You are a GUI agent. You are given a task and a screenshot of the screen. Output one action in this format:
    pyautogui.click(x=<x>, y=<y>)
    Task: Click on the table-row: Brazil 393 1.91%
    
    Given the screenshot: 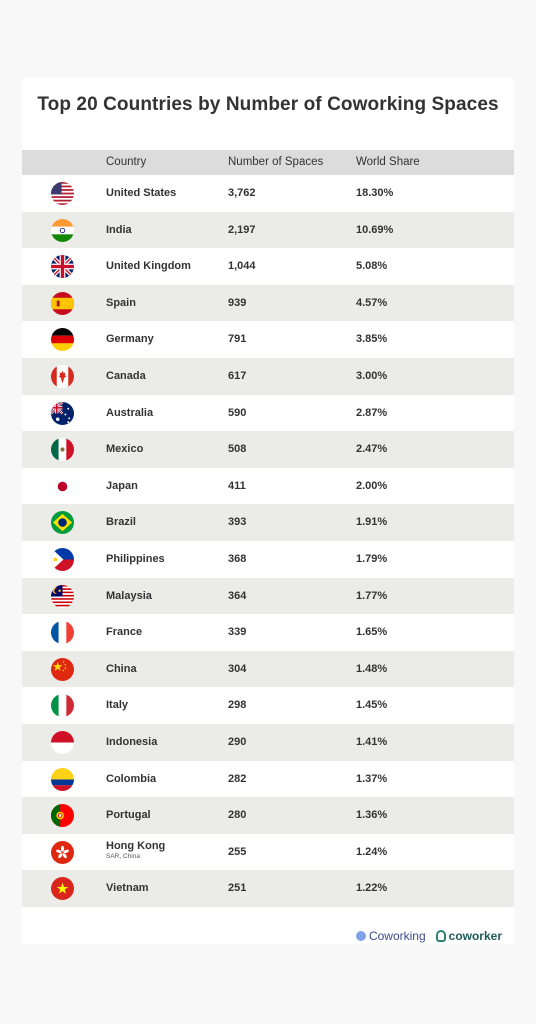 What is the action you would take?
    pyautogui.click(x=268, y=522)
    